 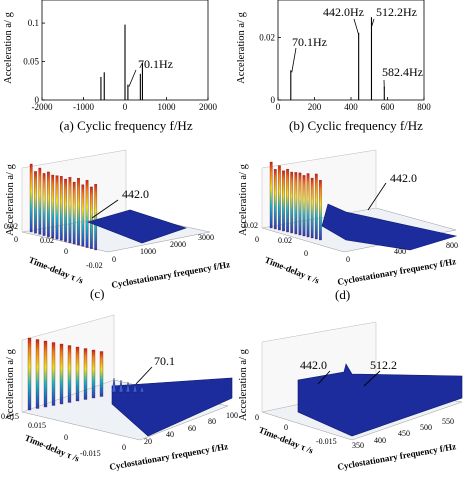 I want to click on annotations: 70.1Hz 442.0Hz 512.2Hz 582.4Hz, so click(x=357, y=47).